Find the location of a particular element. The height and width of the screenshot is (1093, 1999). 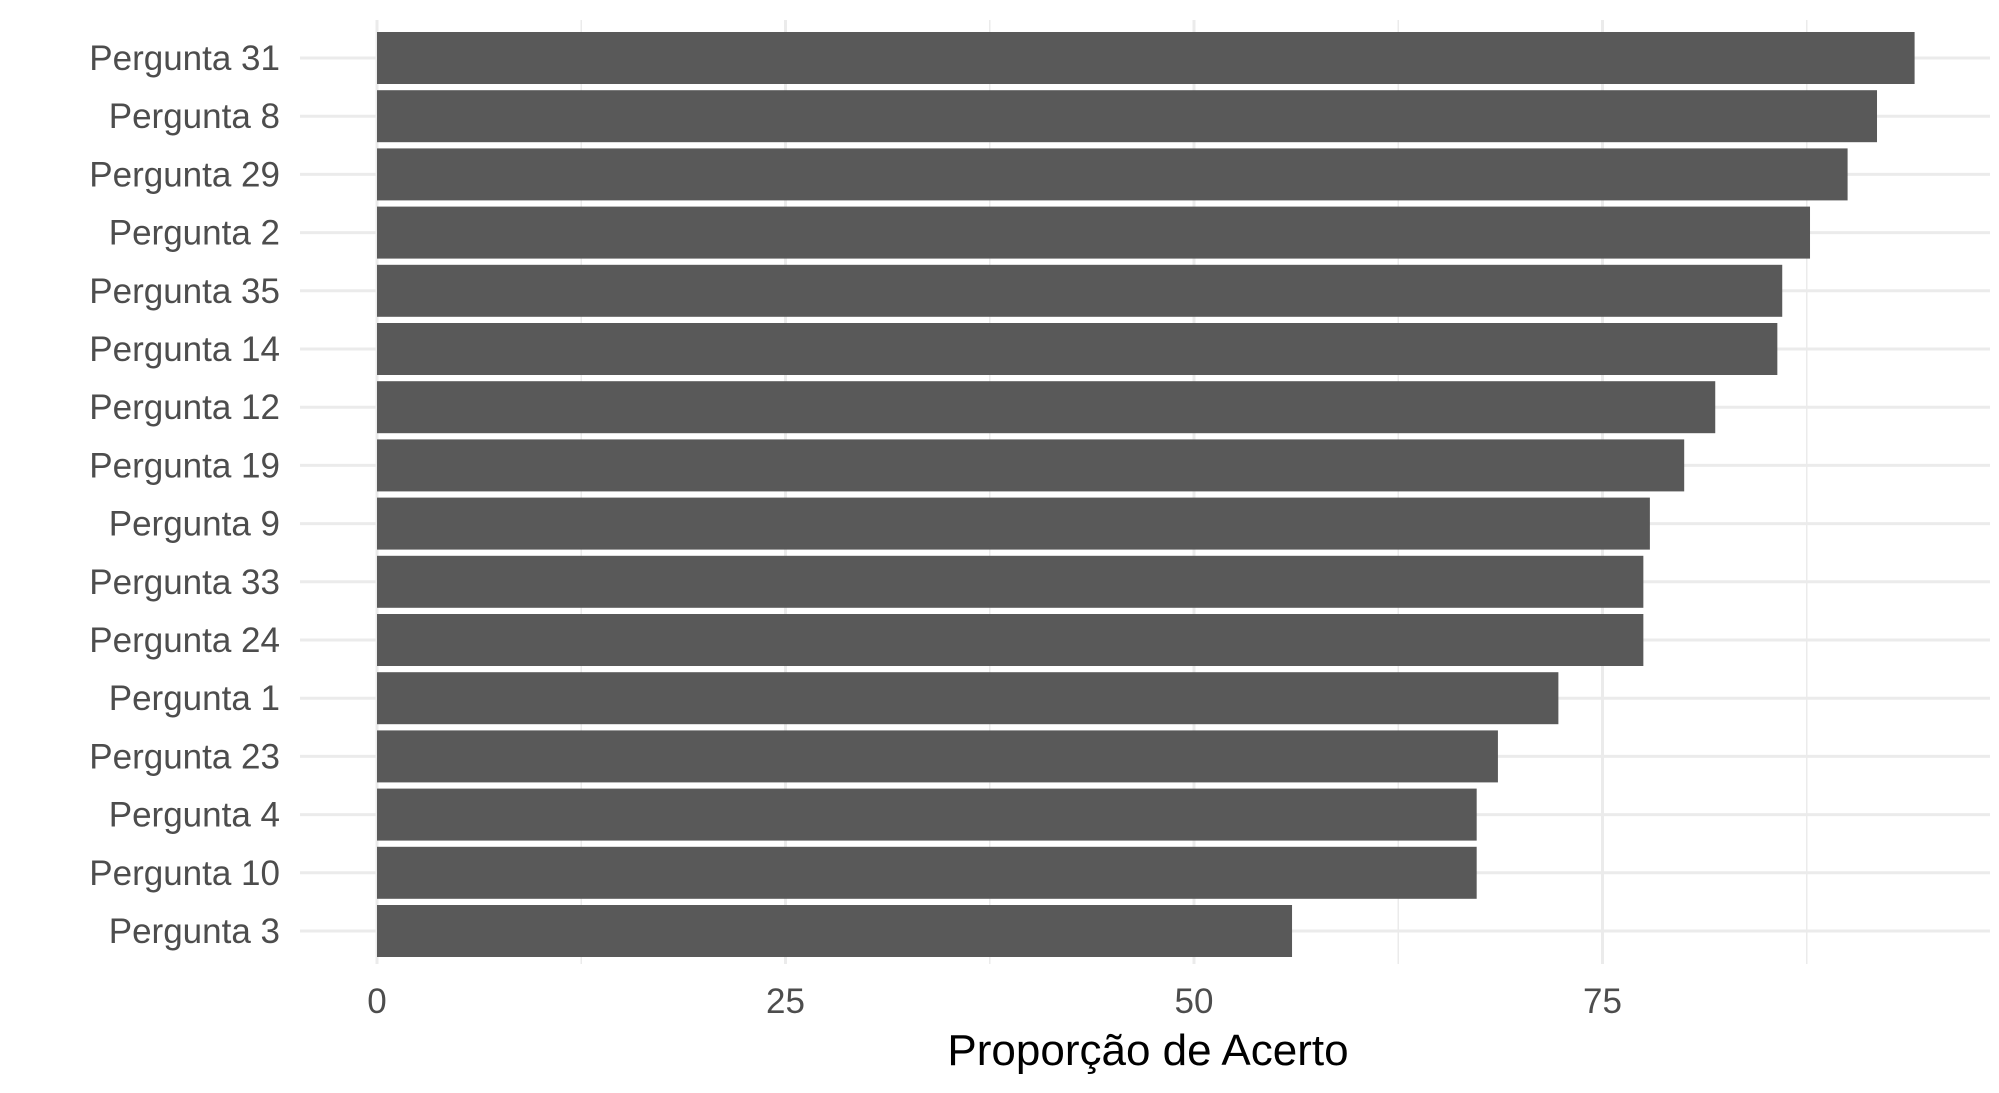

y-tick-label: Pergunta 9 is located at coordinates (194, 524).